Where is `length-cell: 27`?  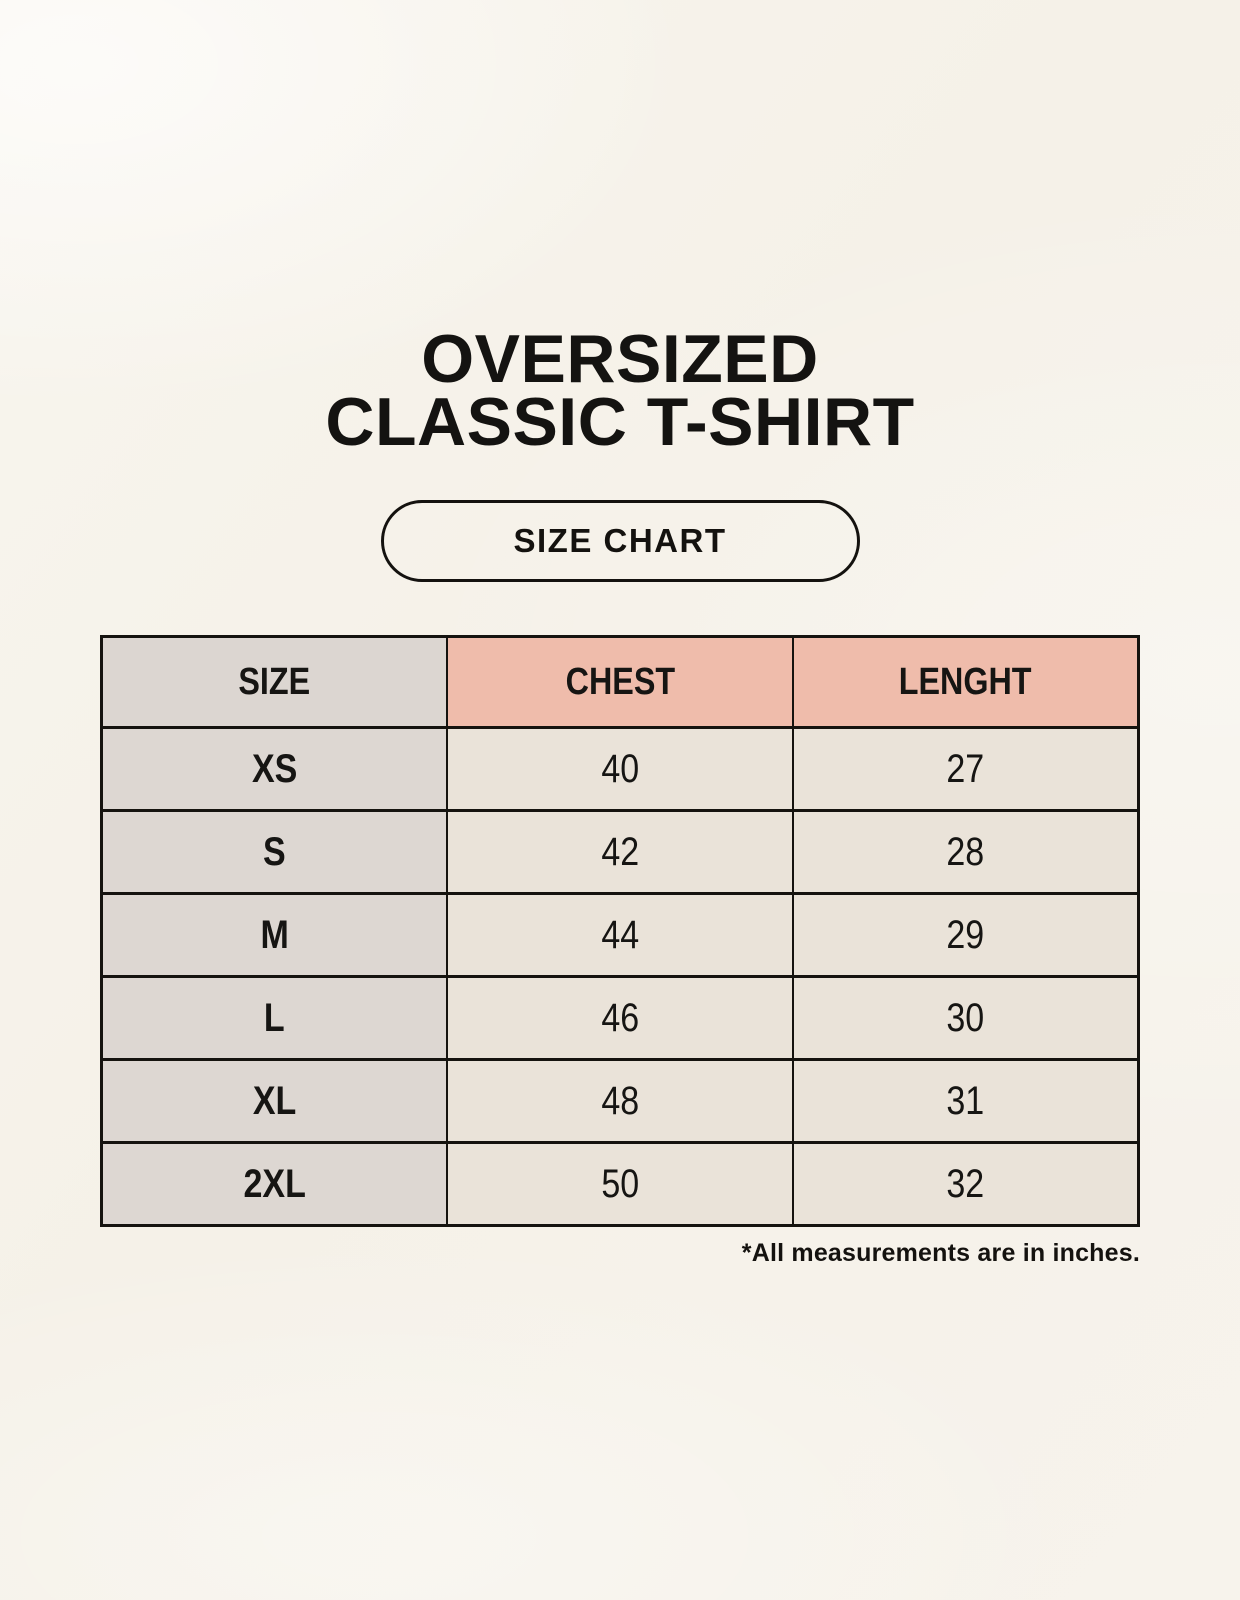
length-cell: 27 is located at coordinates (965, 769).